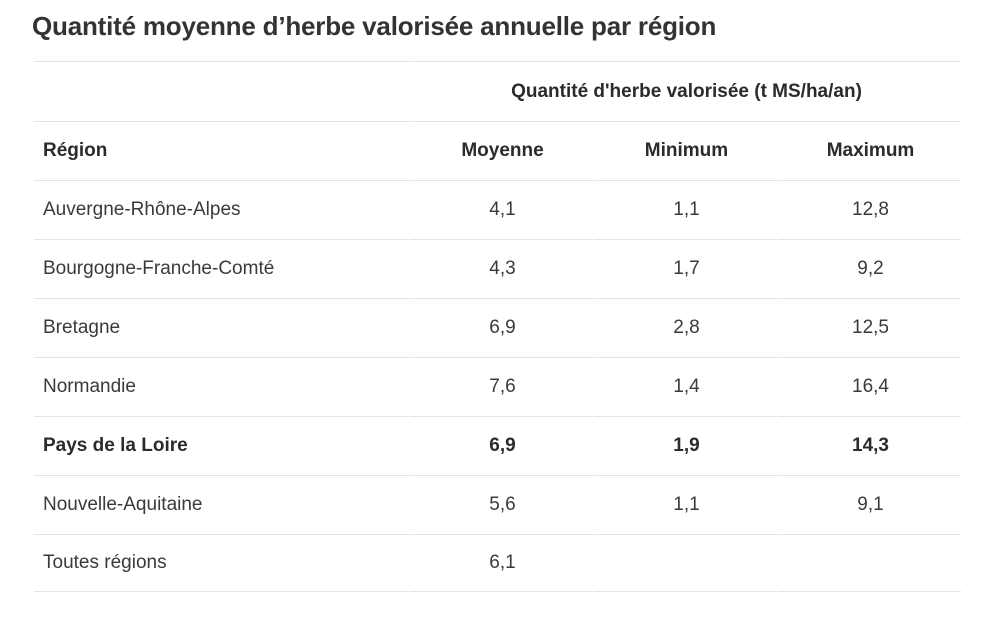  I want to click on cell-maximum: 9,1, so click(869, 505).